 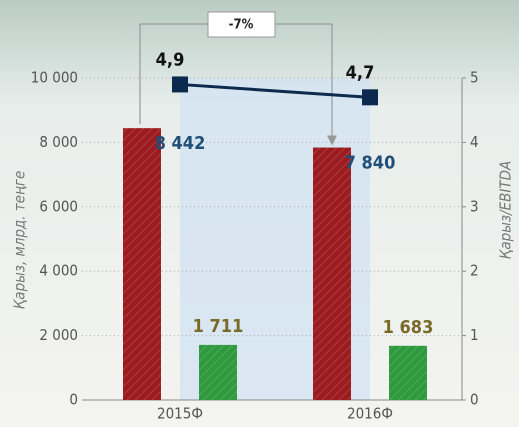 I want to click on x-tick-label: 2016Ф, so click(x=370, y=414).